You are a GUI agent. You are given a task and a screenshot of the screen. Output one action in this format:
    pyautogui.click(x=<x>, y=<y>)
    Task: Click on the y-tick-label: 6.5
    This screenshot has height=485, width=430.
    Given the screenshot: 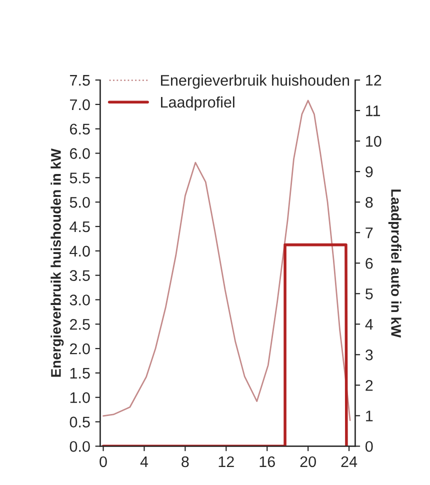 What is the action you would take?
    pyautogui.click(x=80, y=129)
    